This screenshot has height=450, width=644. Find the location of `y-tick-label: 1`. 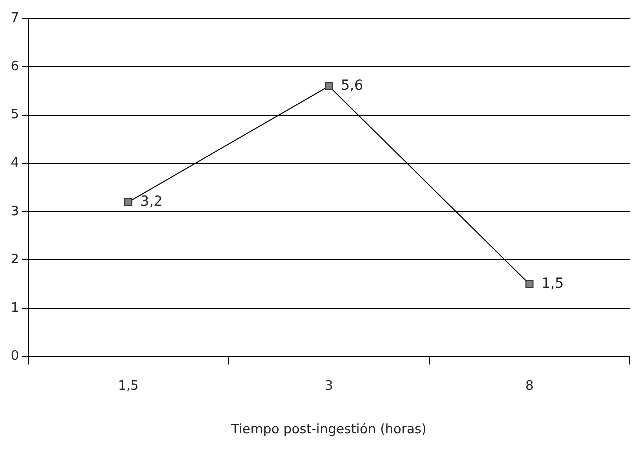

y-tick-label: 1 is located at coordinates (15, 308).